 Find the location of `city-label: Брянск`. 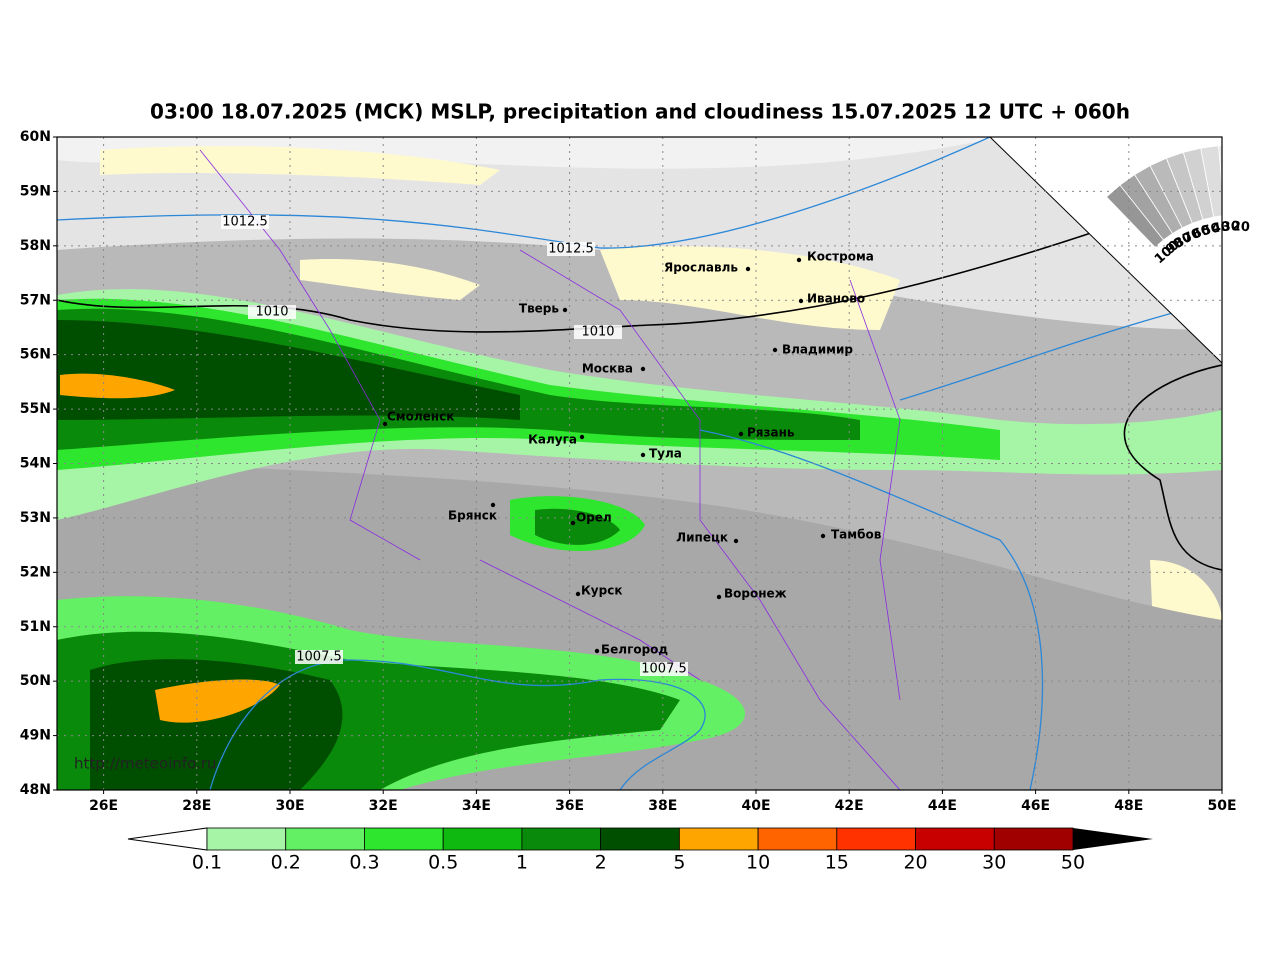

city-label: Брянск is located at coordinates (472, 516).